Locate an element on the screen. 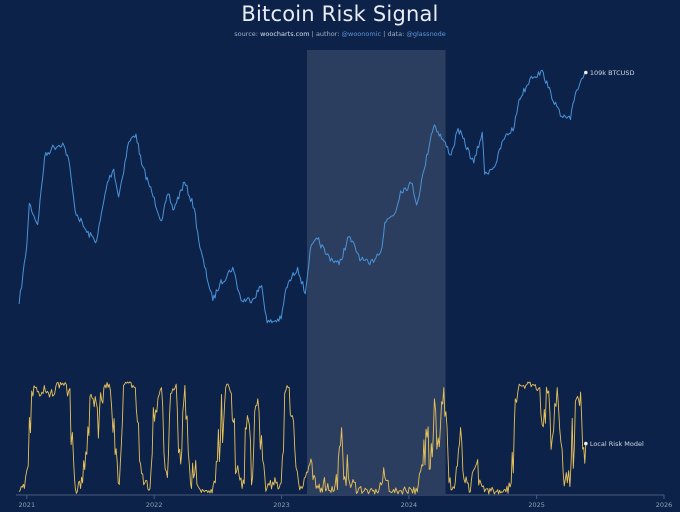  btcusd-end-point is located at coordinates (586, 72).